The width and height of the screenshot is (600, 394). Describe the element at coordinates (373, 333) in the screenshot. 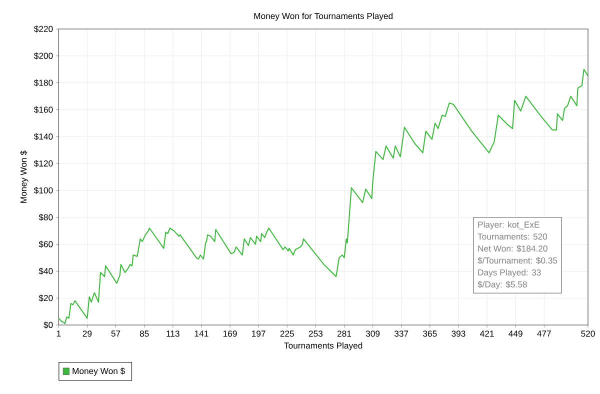

I see `x-tick-label: 309` at that location.